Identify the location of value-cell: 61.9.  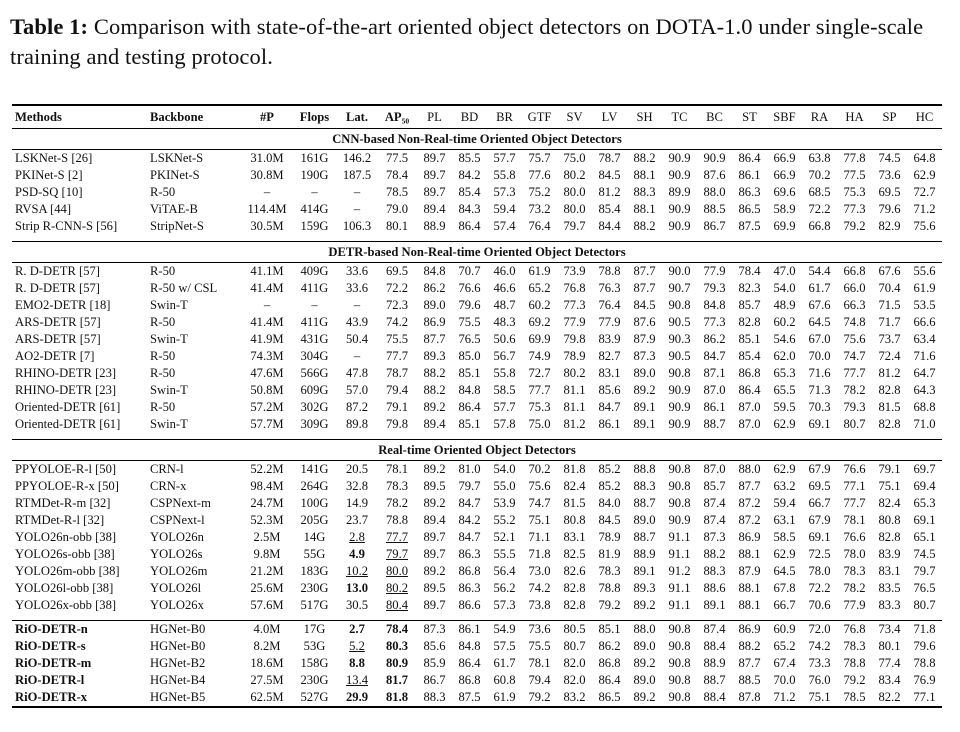
(539, 271).